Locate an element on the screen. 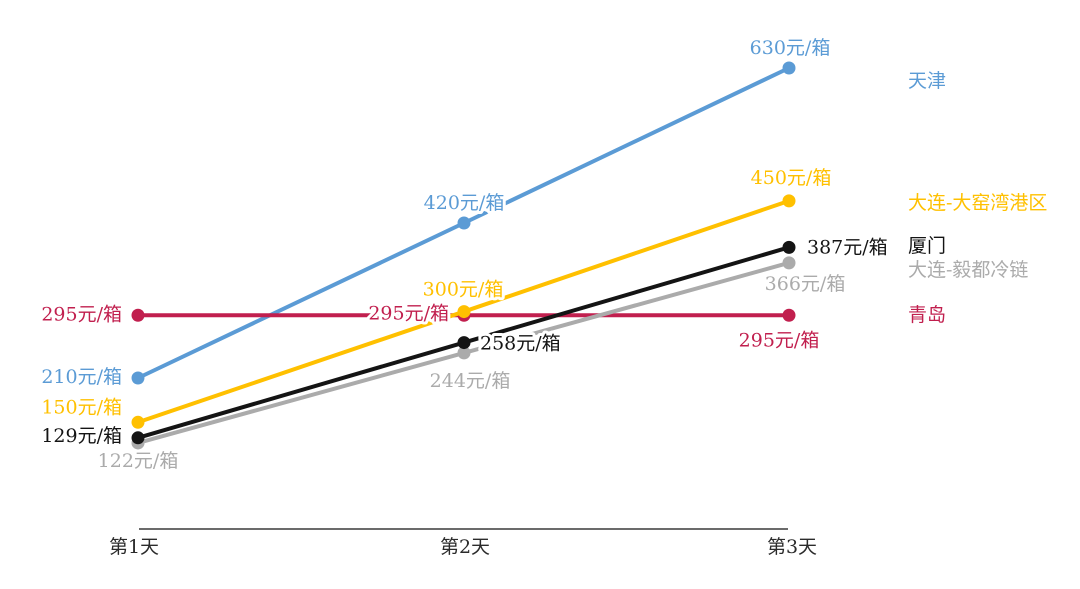 This screenshot has width=1080, height=589. data-point-label: 258元/箱 is located at coordinates (520, 344).